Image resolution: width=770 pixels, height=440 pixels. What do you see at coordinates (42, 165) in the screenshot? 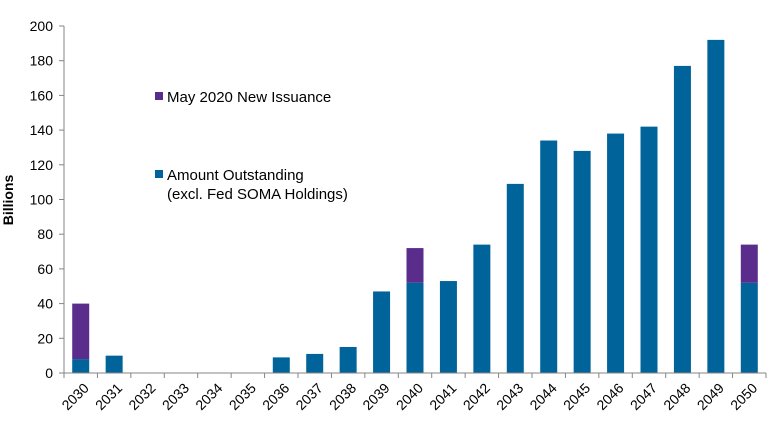
I see `y-tick-label: 120` at bounding box center [42, 165].